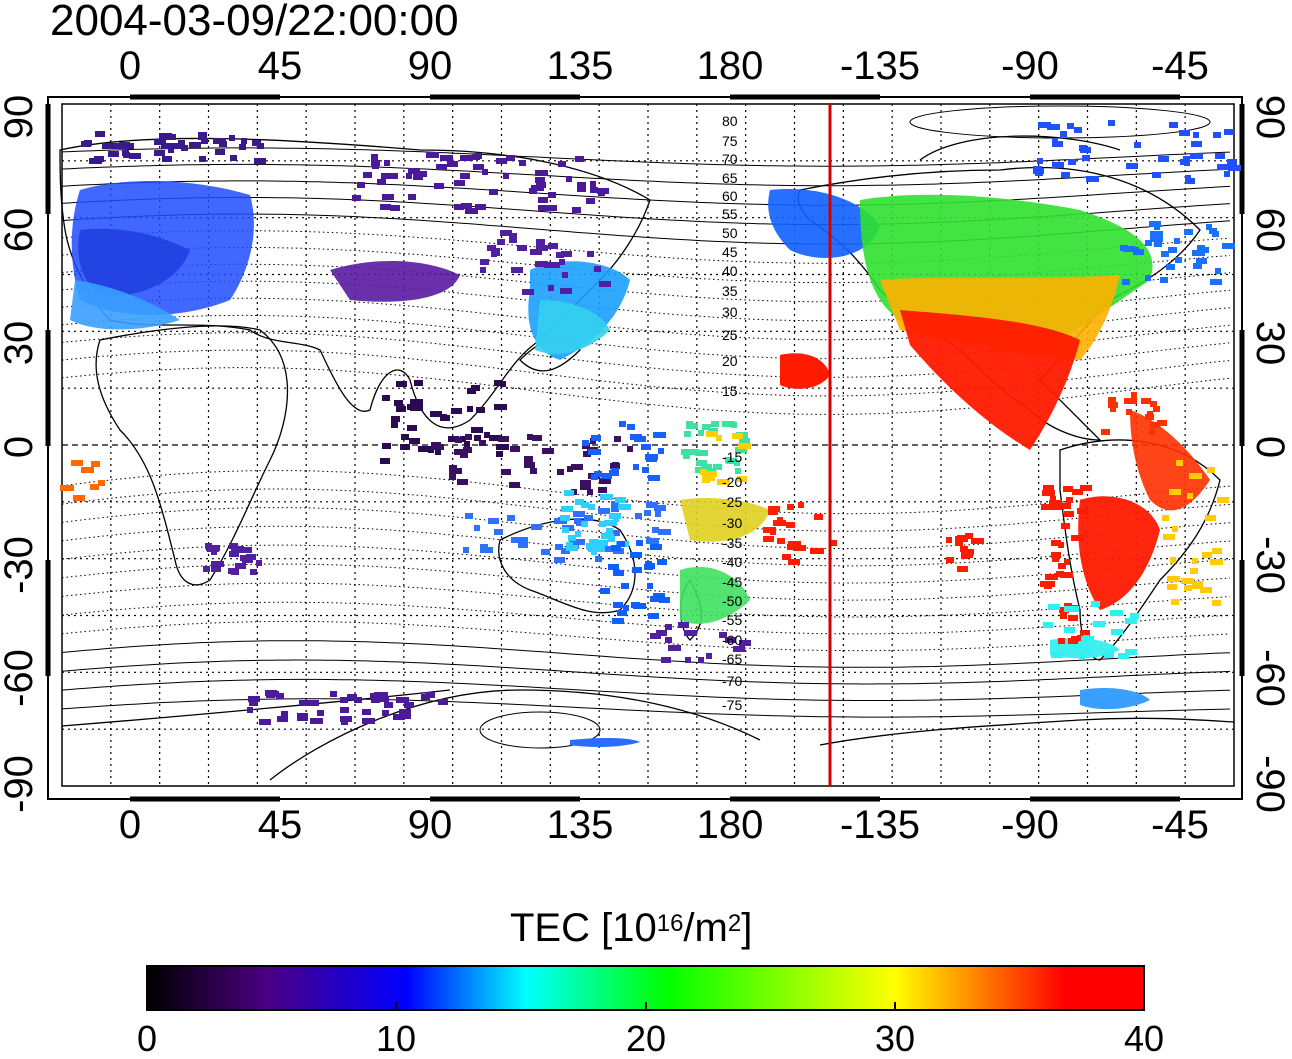 This screenshot has height=1059, width=1292. What do you see at coordinates (130, 825) in the screenshot?
I see `lon-tick-bottom: 0` at bounding box center [130, 825].